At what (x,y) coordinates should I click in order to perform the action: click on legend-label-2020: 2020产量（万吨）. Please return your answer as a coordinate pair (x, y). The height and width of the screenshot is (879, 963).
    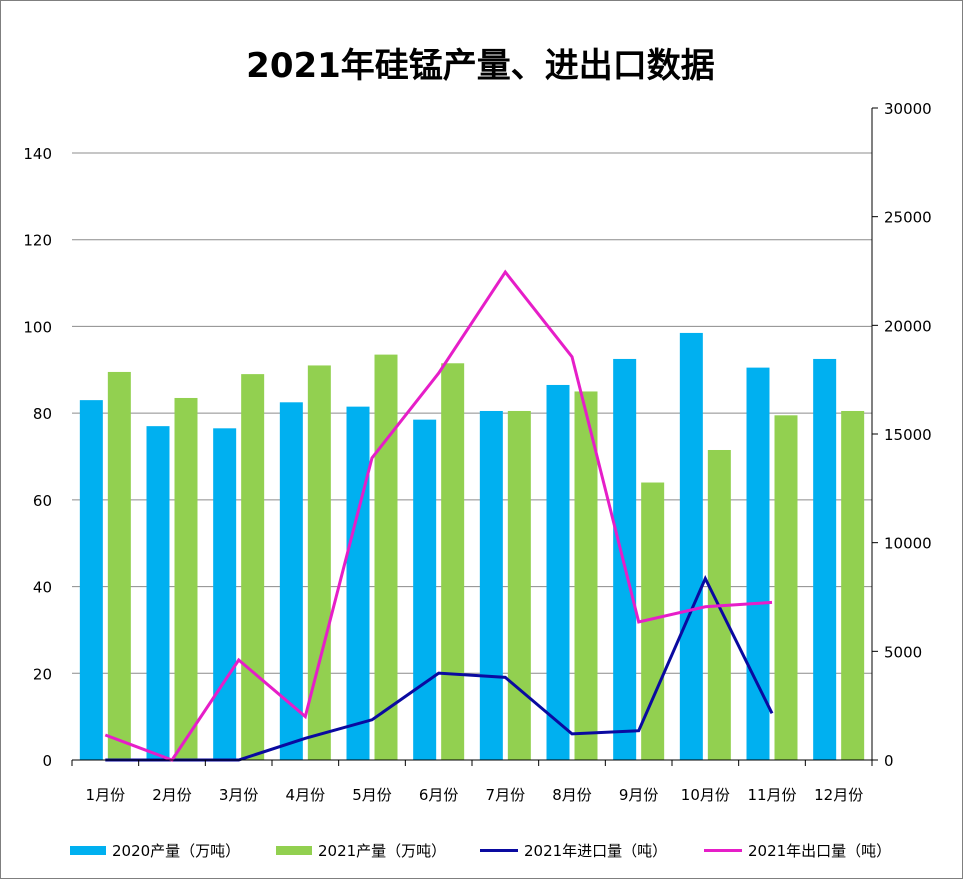
    Looking at the image, I should click on (176, 850).